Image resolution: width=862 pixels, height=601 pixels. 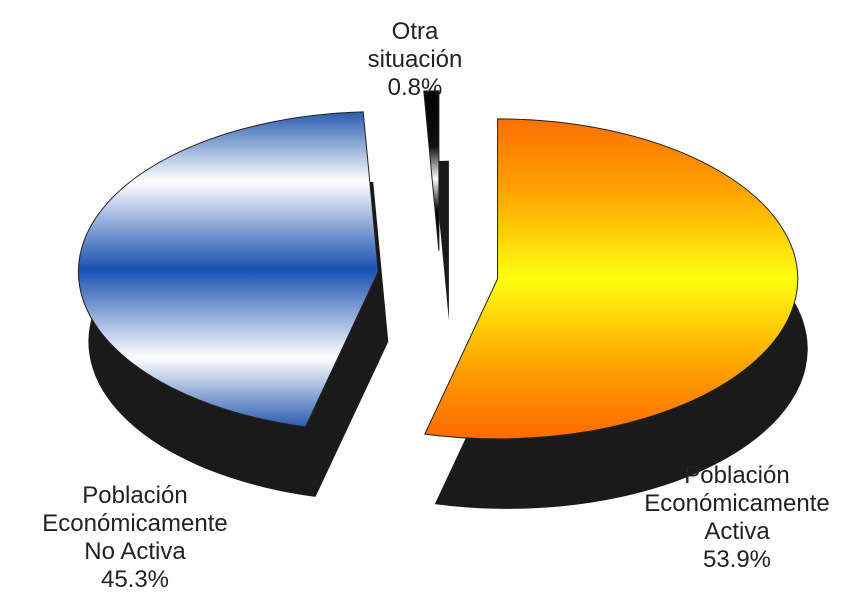 I want to click on slice-label-no-activa-line-3: No Activa, so click(x=135, y=551).